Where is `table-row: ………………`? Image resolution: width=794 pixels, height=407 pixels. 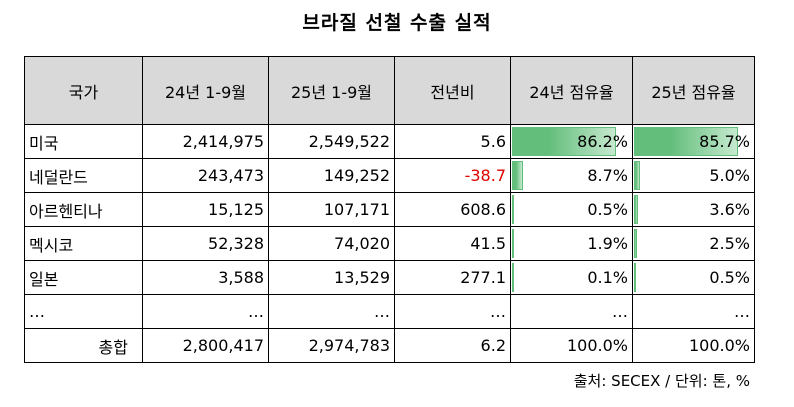
table-row: ……………… is located at coordinates (389, 311).